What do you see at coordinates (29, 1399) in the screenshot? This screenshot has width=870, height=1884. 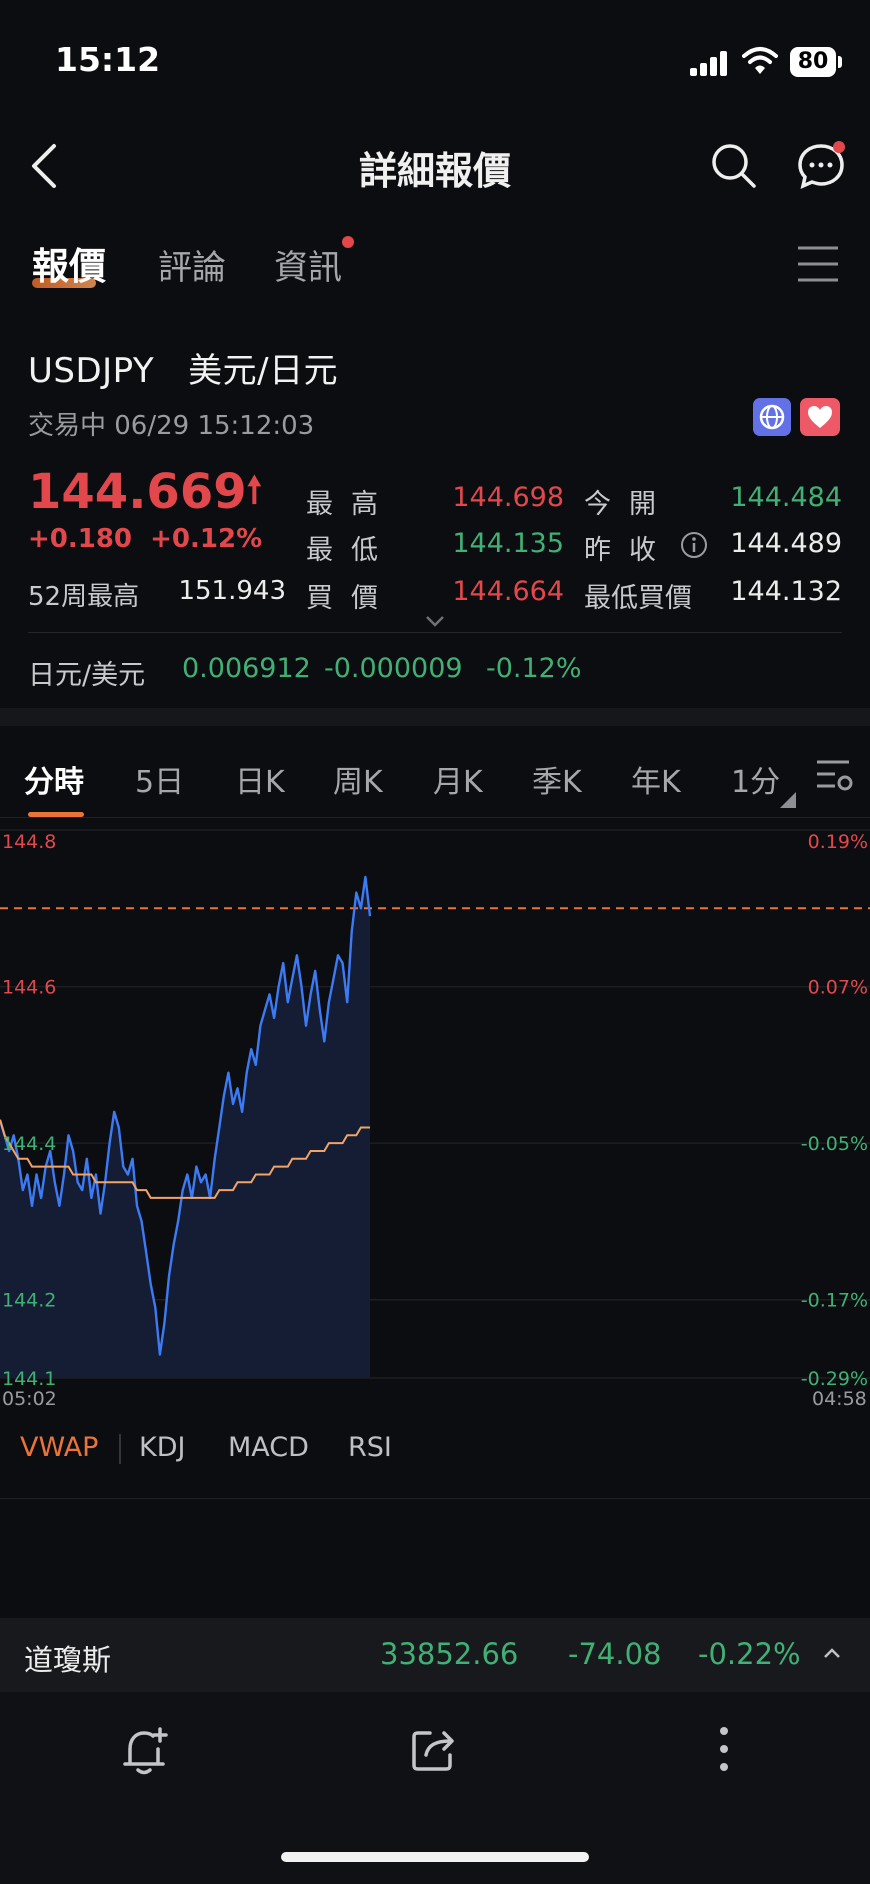 I see `x-axis-start-label: 05:02` at bounding box center [29, 1399].